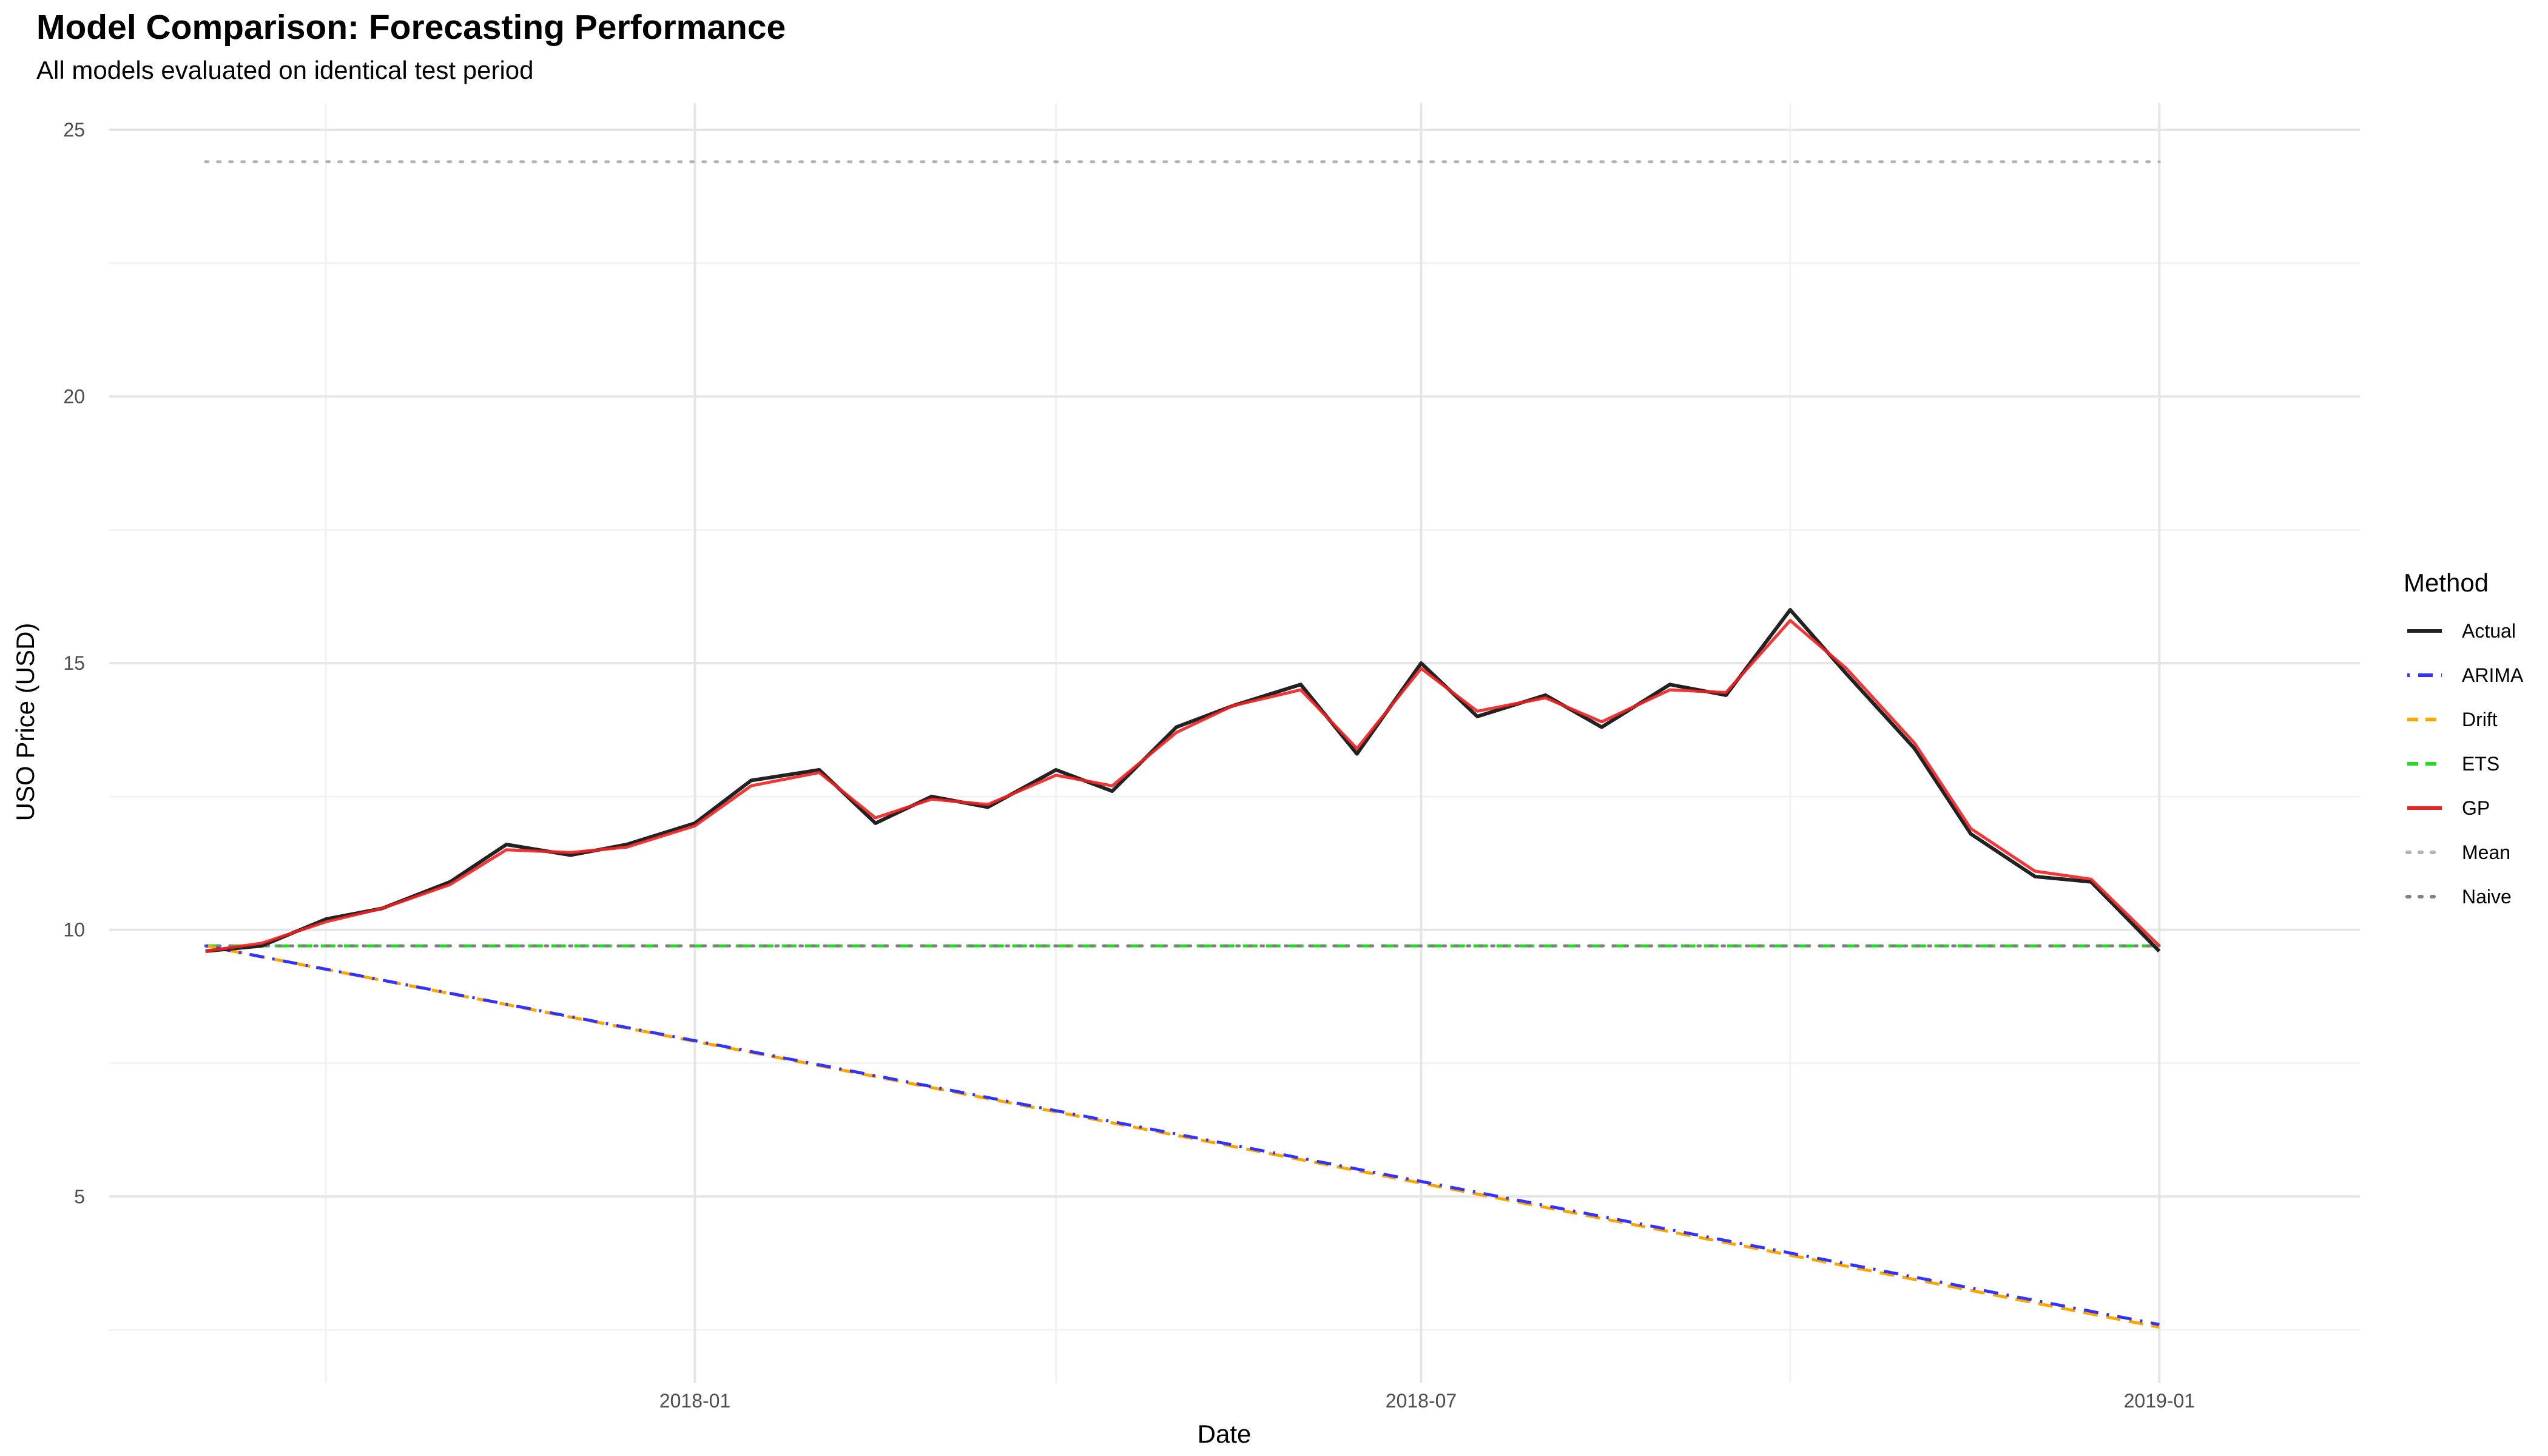  I want to click on legend: Method Actual ARIMA Drift ETS GP Mean Naive, so click(2464, 738).